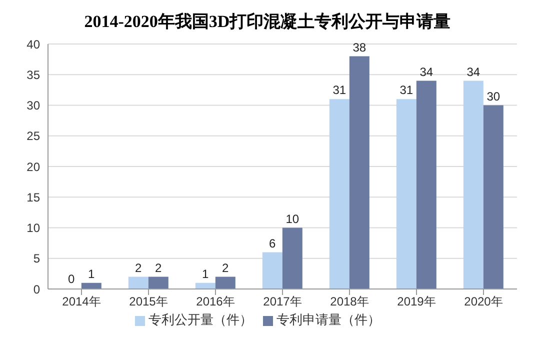 The height and width of the screenshot is (337, 535). What do you see at coordinates (36, 259) in the screenshot?
I see `y-tick-label: 5` at bounding box center [36, 259].